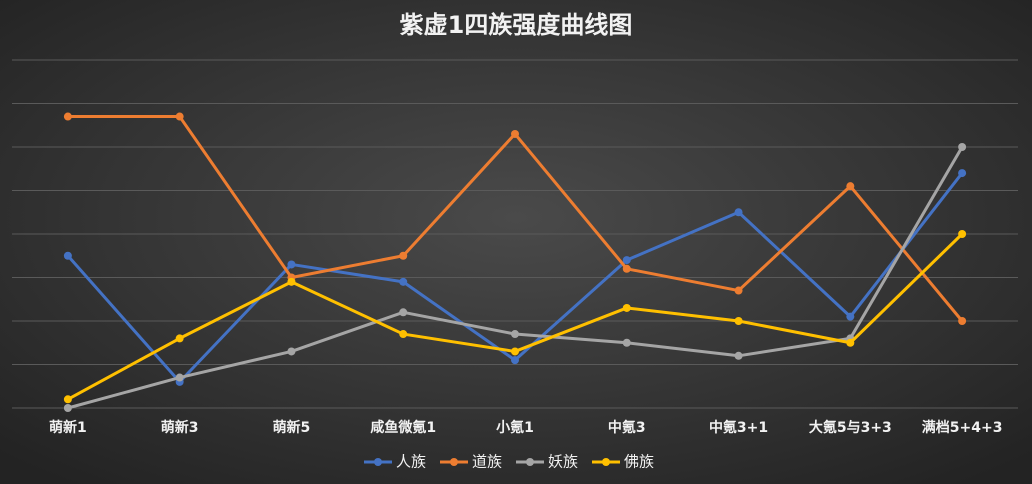 This screenshot has height=484, width=1032. I want to click on x-tick-label: 咸鱼微氪1, so click(403, 427).